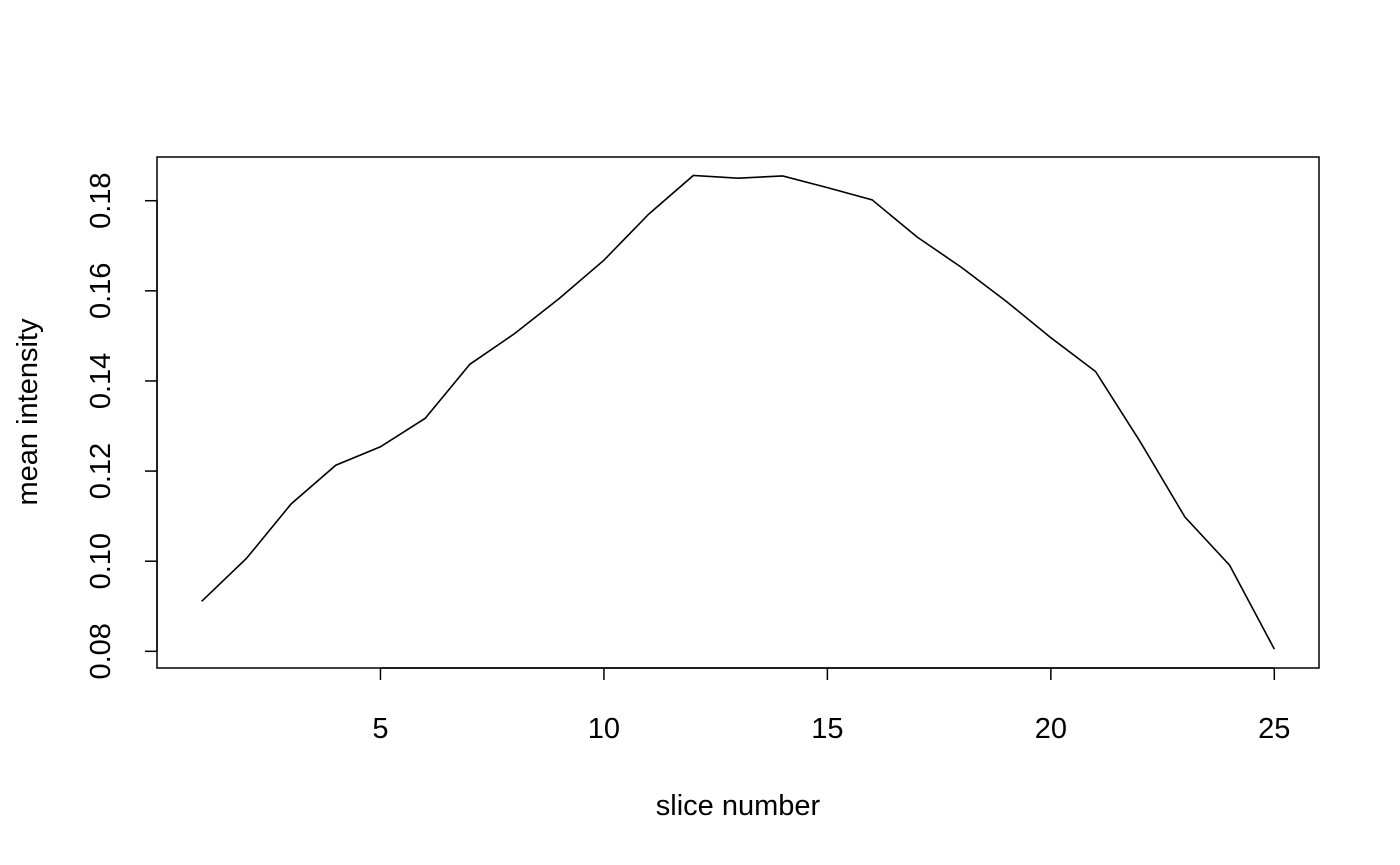 The height and width of the screenshot is (865, 1400). I want to click on y-tick-label: 0.16, so click(101, 291).